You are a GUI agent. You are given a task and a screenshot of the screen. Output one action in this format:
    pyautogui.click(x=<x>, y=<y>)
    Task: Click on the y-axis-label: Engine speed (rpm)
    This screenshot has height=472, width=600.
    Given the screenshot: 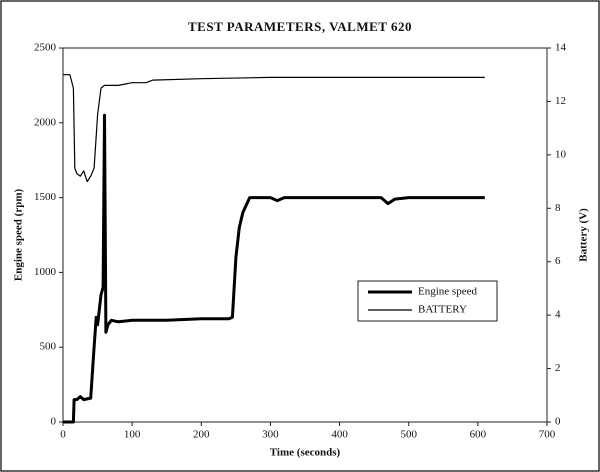 What is the action you would take?
    pyautogui.click(x=19, y=235)
    